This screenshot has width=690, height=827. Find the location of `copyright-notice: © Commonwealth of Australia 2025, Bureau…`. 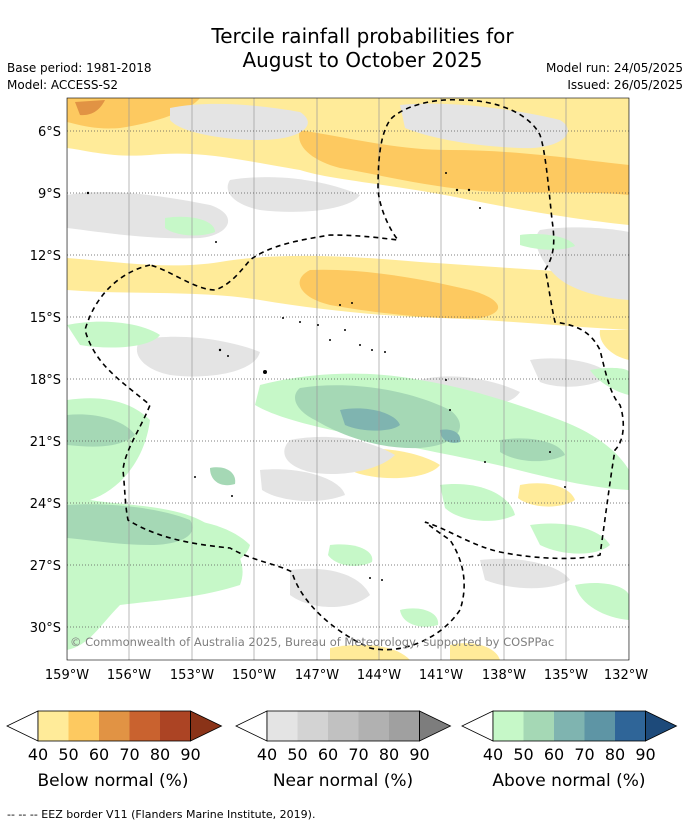

copyright-notice: © Commonwealth of Australia 2025, Bureau… is located at coordinates (312, 642).